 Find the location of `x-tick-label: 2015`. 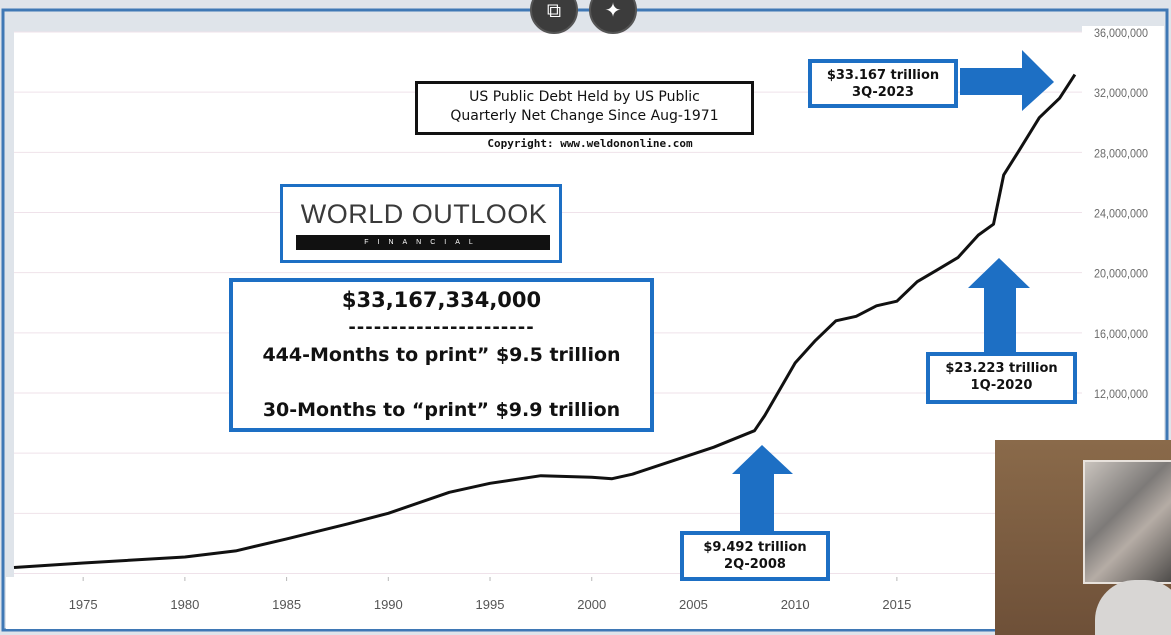

x-tick-label: 2015 is located at coordinates (896, 604).